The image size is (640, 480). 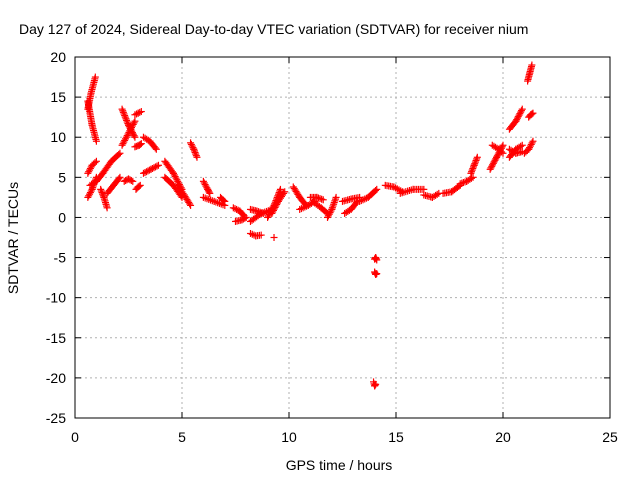 What do you see at coordinates (13, 238) in the screenshot?
I see `y-axis-title: SDTVAR / TECUs` at bounding box center [13, 238].